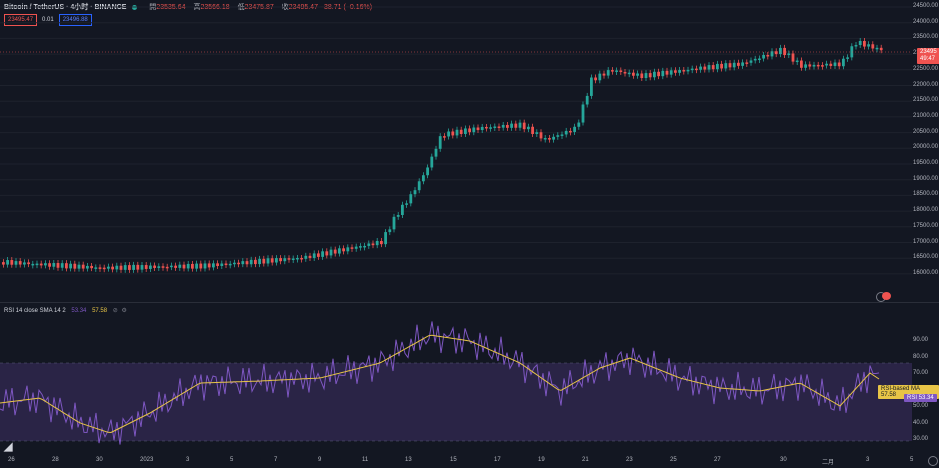 The width and height of the screenshot is (939, 468). I want to click on legend-settings-icon: ⚙, so click(124, 311).